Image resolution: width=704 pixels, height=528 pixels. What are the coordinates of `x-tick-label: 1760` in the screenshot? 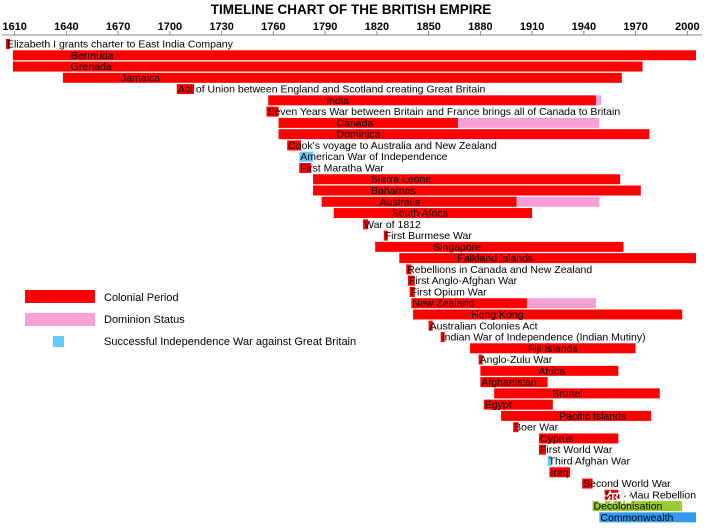 It's located at (273, 27).